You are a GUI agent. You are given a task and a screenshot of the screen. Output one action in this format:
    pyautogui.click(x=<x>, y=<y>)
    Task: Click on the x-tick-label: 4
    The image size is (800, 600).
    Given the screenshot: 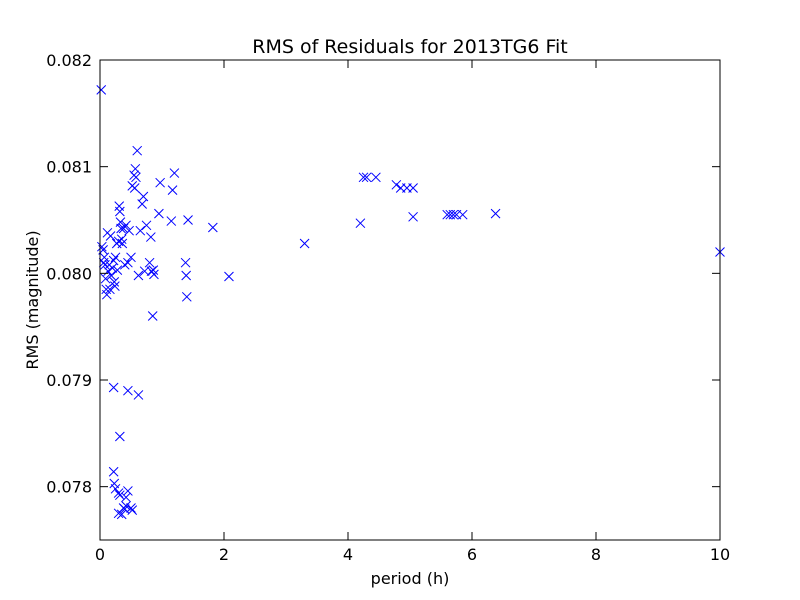 What is the action you would take?
    pyautogui.click(x=348, y=554)
    